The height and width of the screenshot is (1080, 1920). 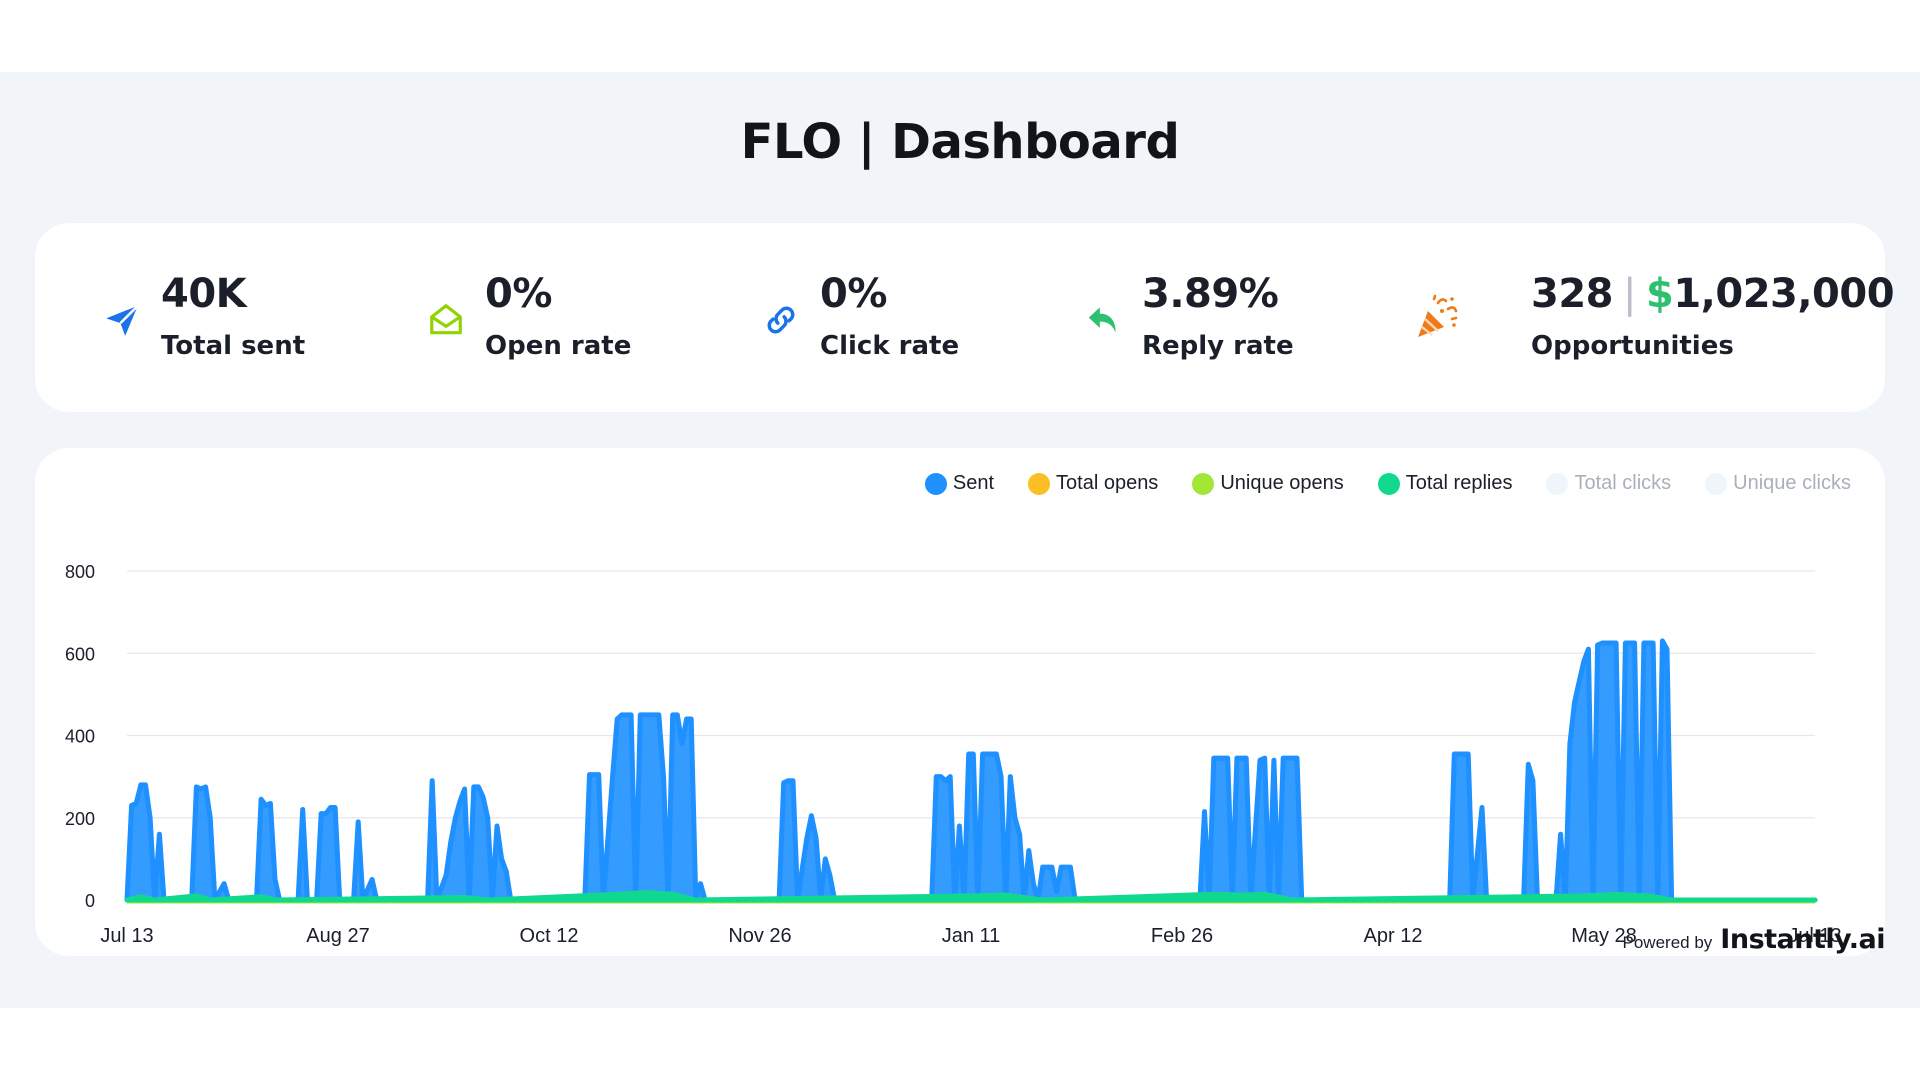 What do you see at coordinates (853, 294) in the screenshot?
I see `click-rate-value: 0%` at bounding box center [853, 294].